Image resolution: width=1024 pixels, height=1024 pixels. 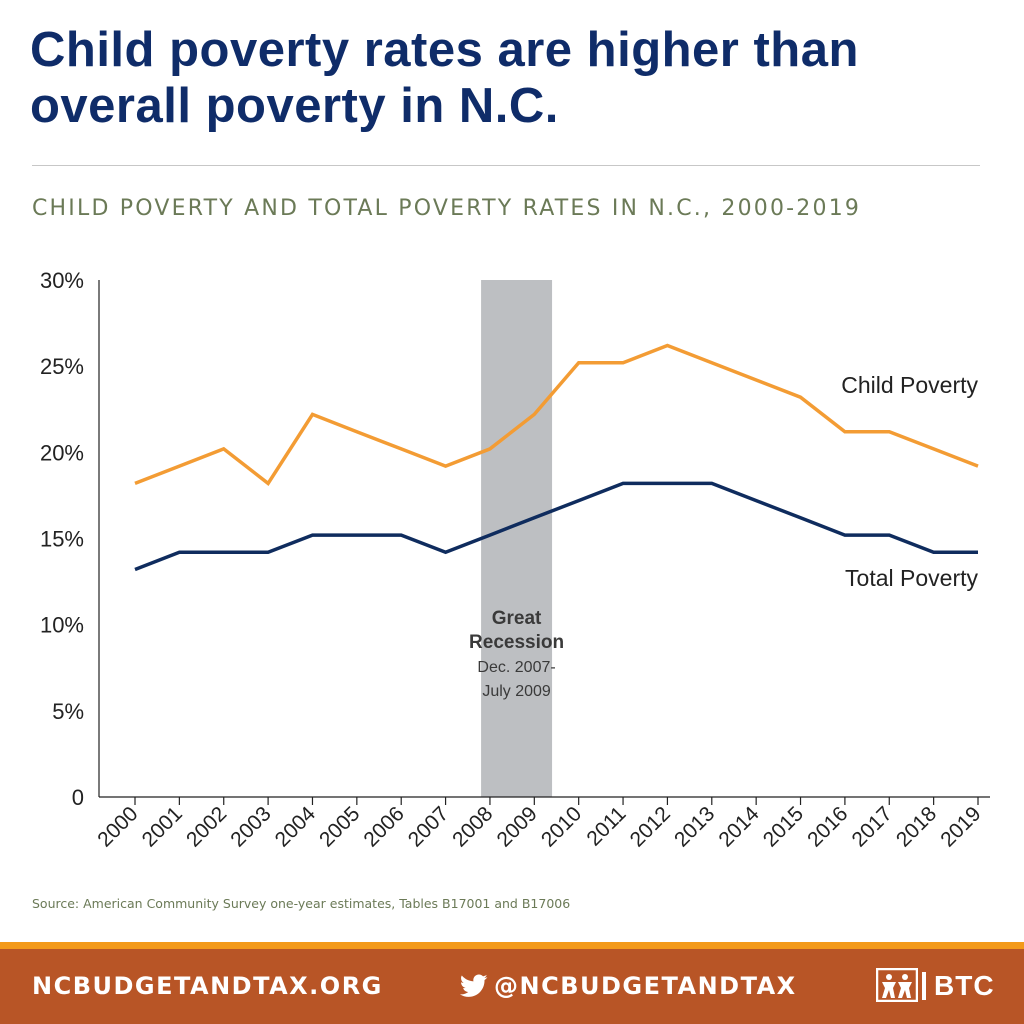 What do you see at coordinates (516, 630) in the screenshot?
I see `recession-label-title: Great Recession` at bounding box center [516, 630].